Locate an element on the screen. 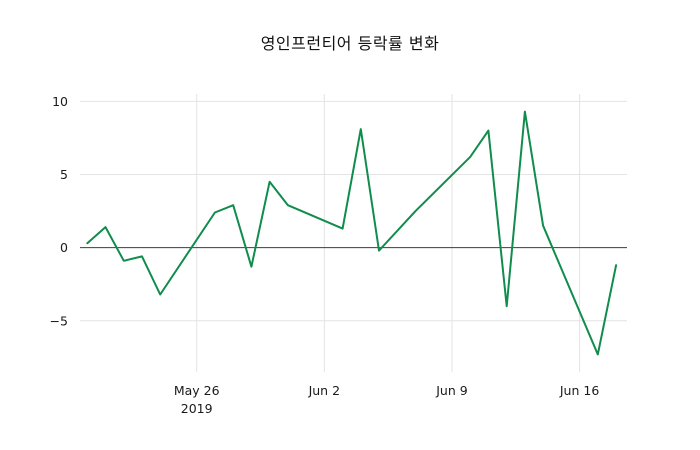  y-tick-label: −5 is located at coordinates (59, 320).